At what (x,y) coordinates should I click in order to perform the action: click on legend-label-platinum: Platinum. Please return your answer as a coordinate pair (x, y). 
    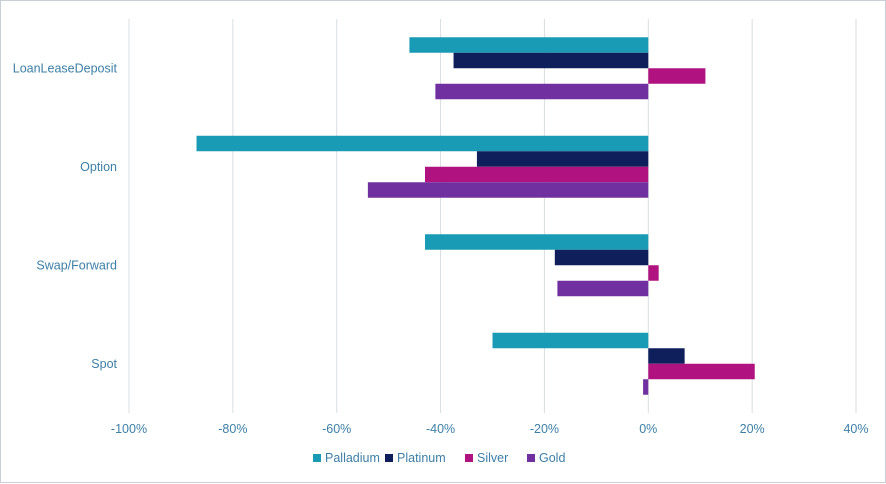
    Looking at the image, I should click on (421, 458).